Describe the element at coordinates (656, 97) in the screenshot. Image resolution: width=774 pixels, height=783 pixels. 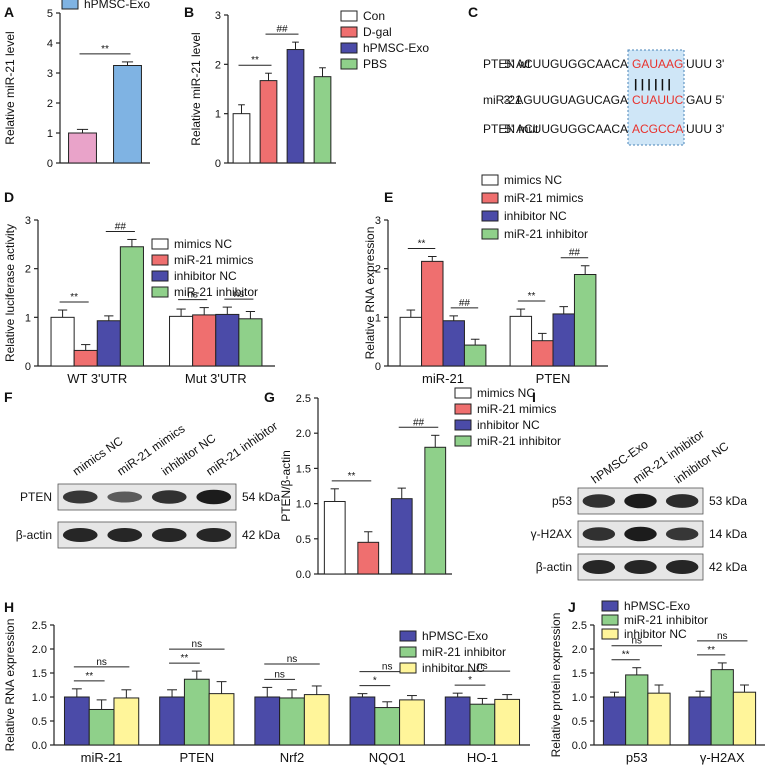
I see `seed-region-box` at that location.